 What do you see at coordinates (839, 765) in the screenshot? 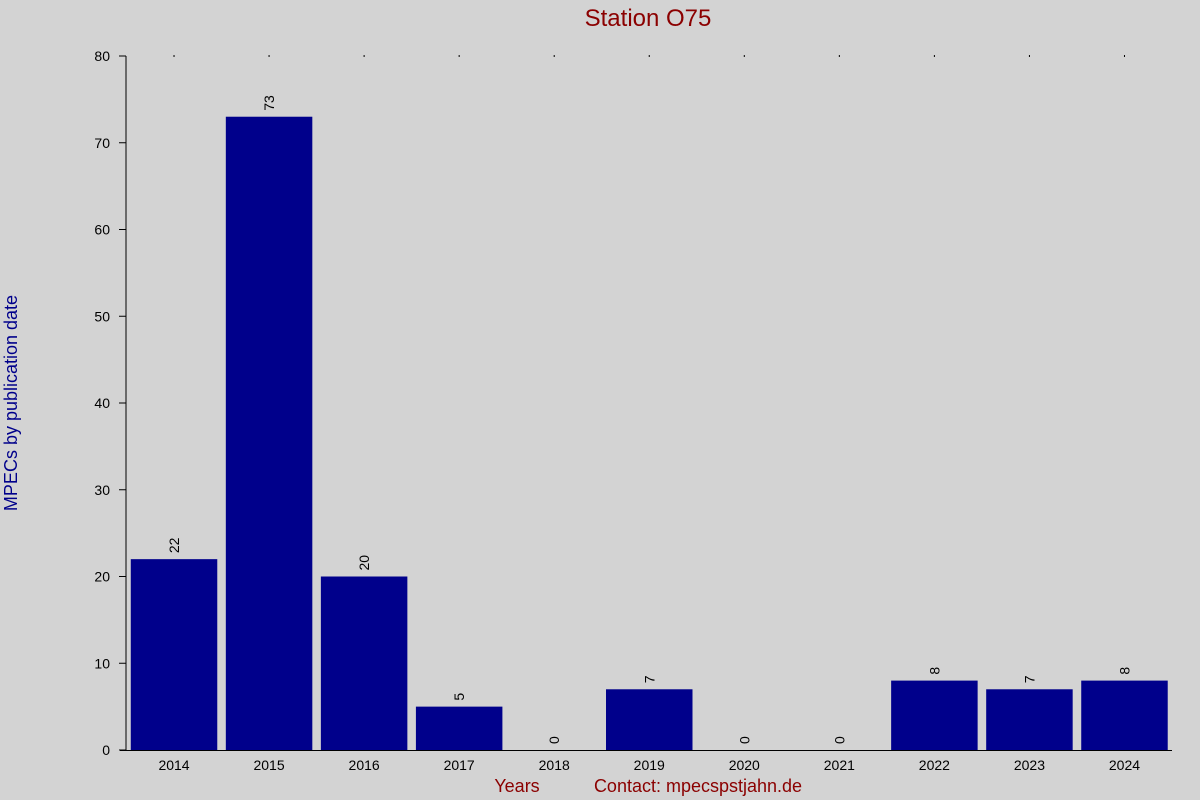
I see `x-tick-label: 2021` at bounding box center [839, 765].